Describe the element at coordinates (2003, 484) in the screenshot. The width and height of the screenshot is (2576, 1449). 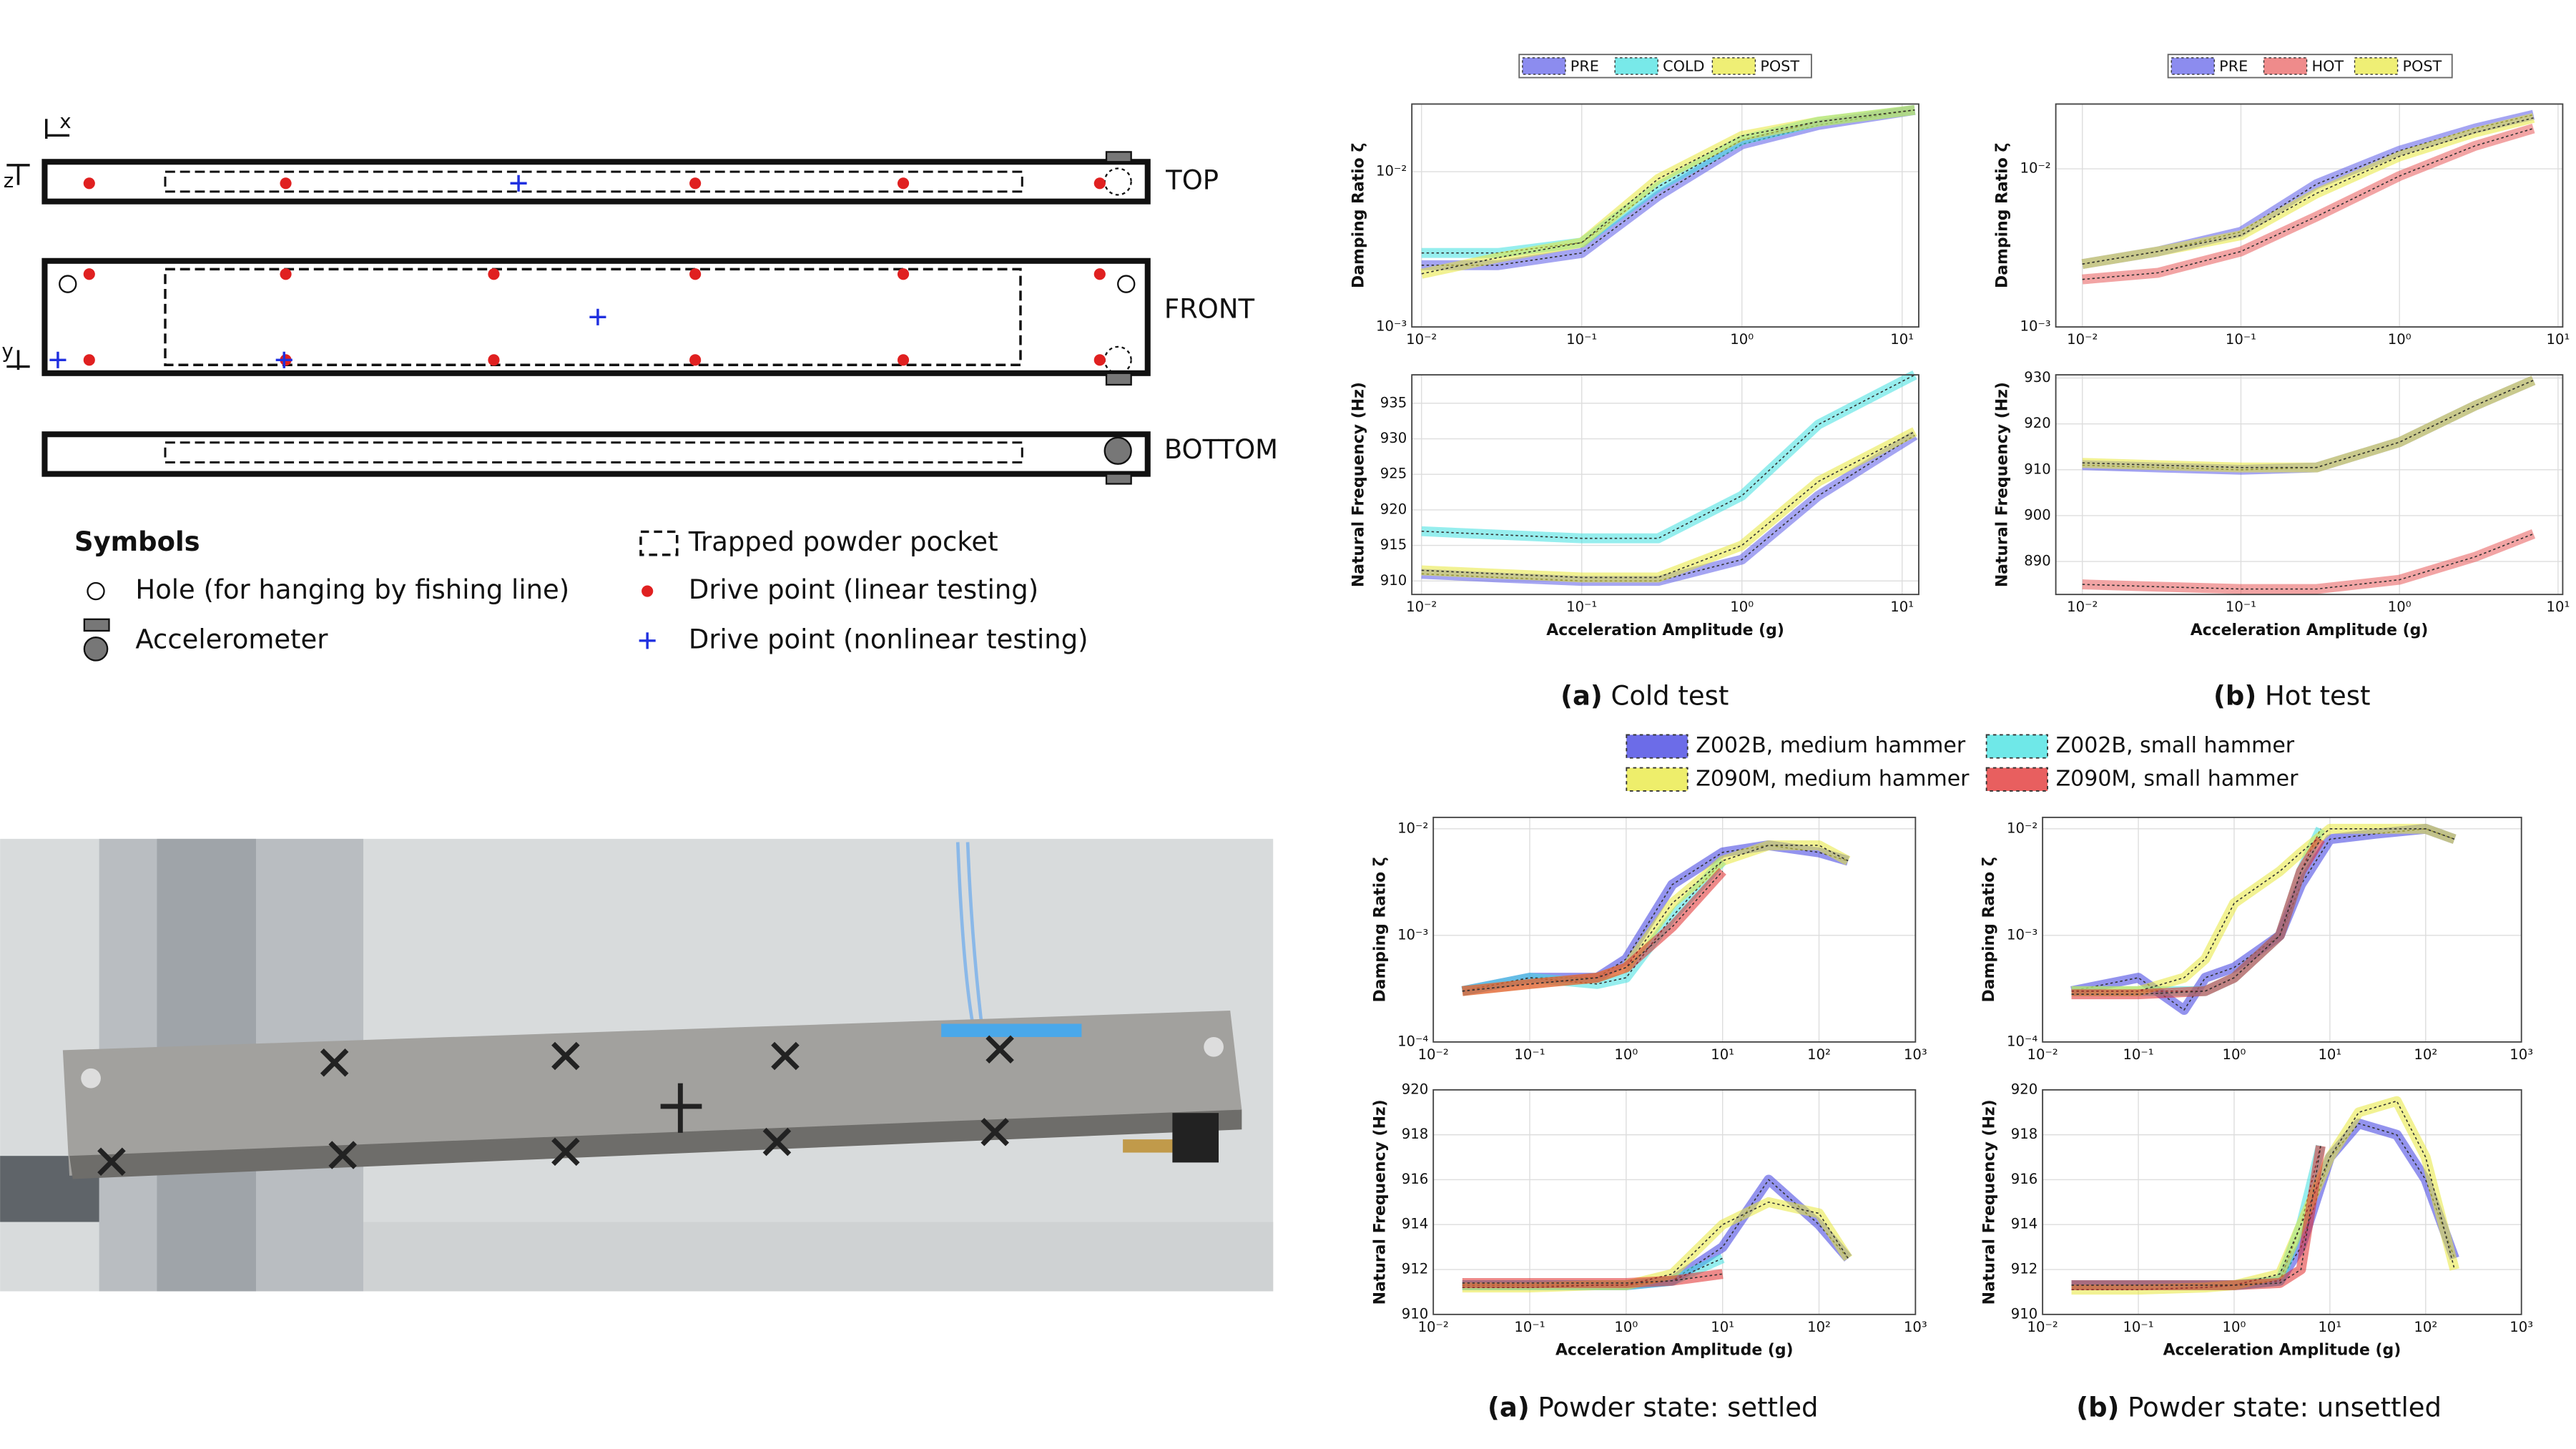
I see `y-axis-label: Natural Frequency (Hz)` at that location.